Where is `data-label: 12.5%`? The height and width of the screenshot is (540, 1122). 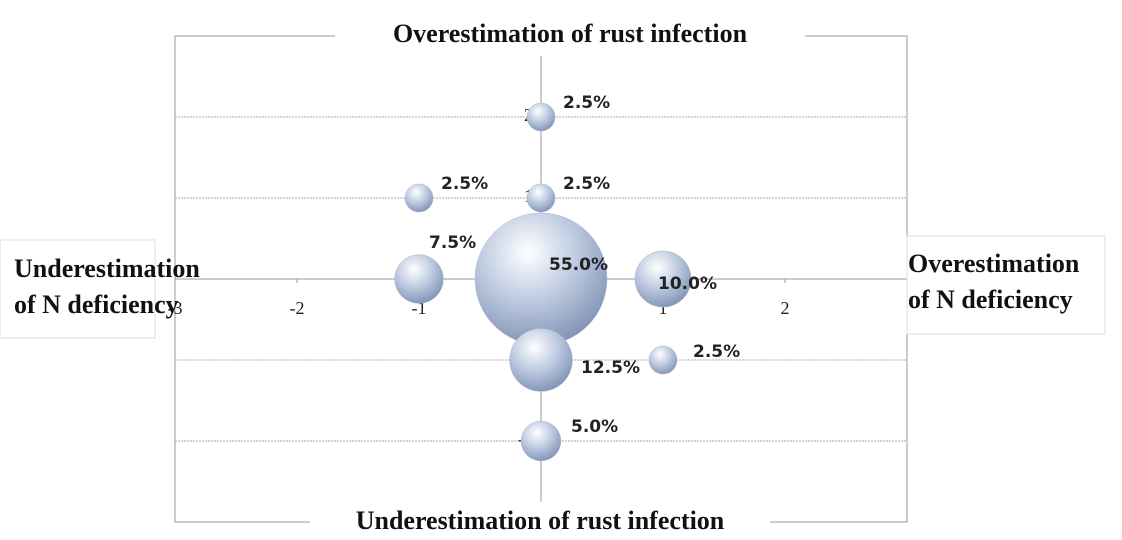
data-label: 12.5% is located at coordinates (610, 368).